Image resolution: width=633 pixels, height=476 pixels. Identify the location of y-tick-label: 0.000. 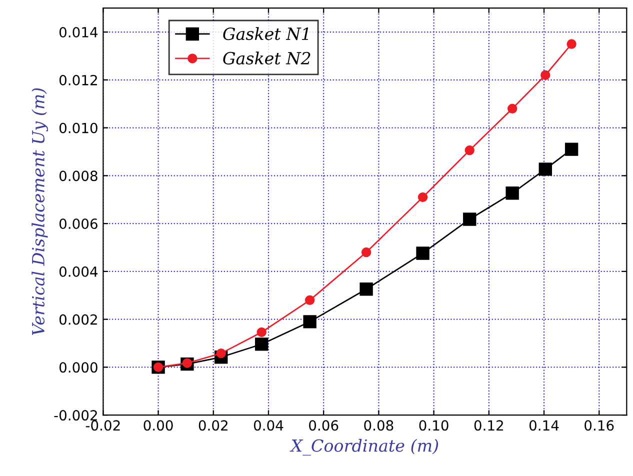
(78, 367).